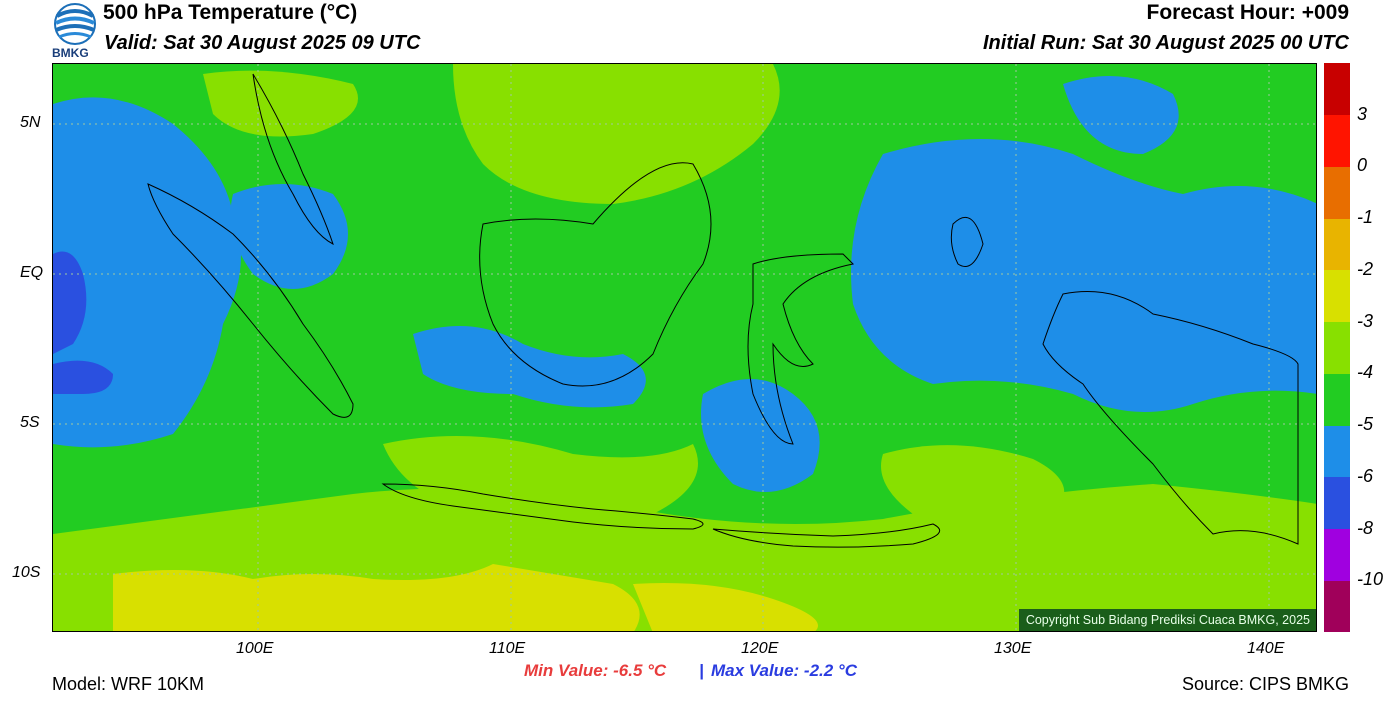  I want to click on initial-run: Initial Run: Sat 30 August 2025 00 UTC, so click(1165, 43).